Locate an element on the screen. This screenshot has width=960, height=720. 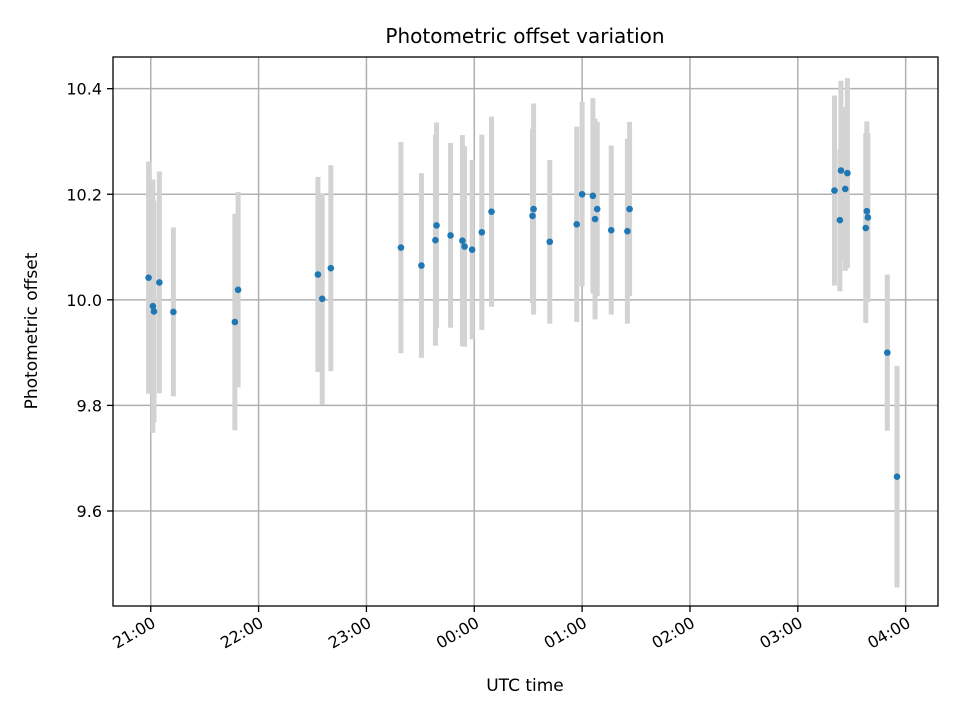
x-tick-label: 22:00 is located at coordinates (241, 633).